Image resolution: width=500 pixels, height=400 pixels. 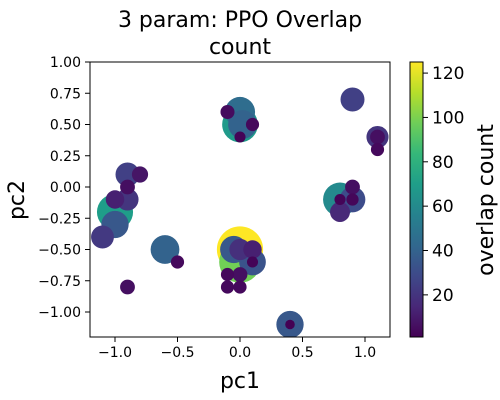 I want to click on colorbar-ticks: 20 40 60 80 100 120, so click(x=443, y=185).